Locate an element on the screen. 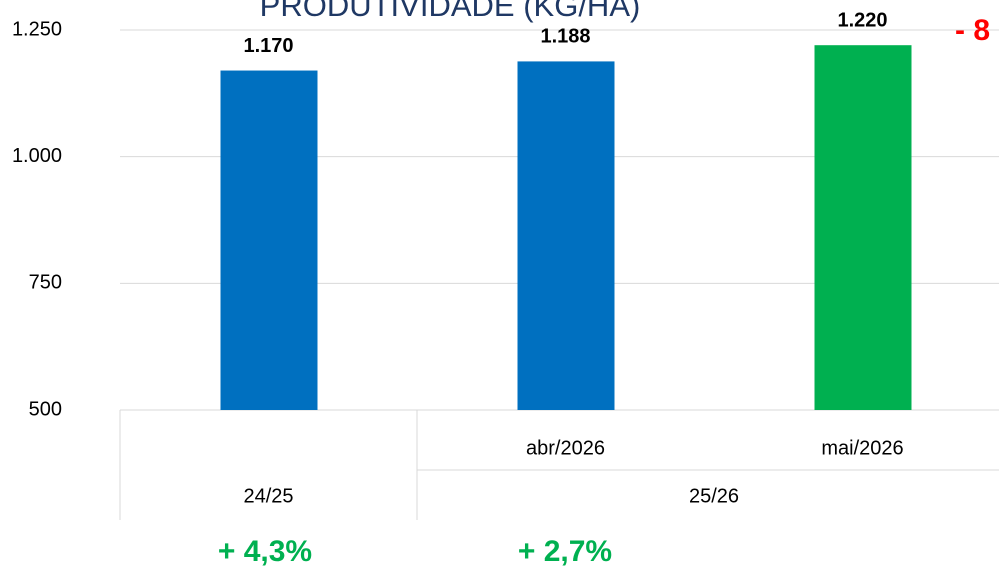 This screenshot has width=999, height=572. group-label: 25/26 is located at coordinates (714, 496).